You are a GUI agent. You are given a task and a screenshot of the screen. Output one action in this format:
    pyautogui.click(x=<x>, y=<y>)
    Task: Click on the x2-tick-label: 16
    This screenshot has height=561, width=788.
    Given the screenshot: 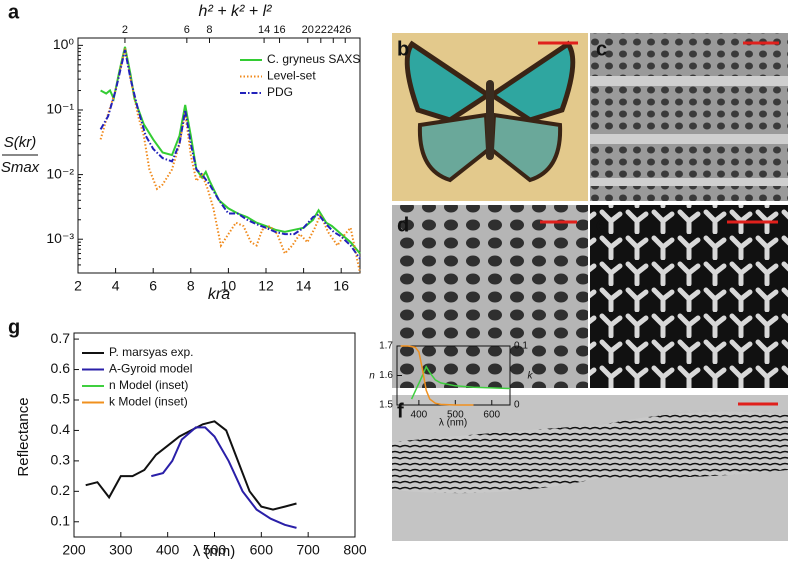 What is the action you would take?
    pyautogui.click(x=279, y=30)
    